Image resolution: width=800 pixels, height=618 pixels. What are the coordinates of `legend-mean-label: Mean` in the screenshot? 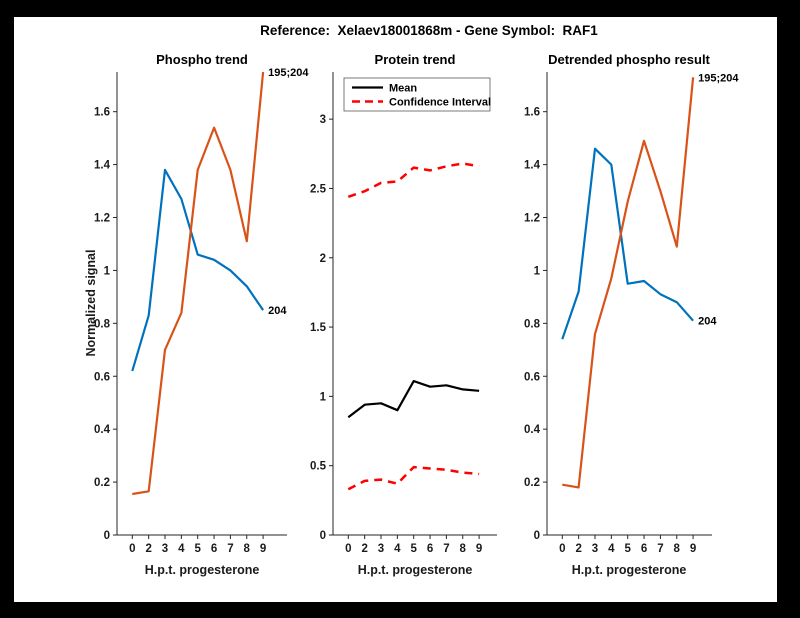 It's located at (403, 89).